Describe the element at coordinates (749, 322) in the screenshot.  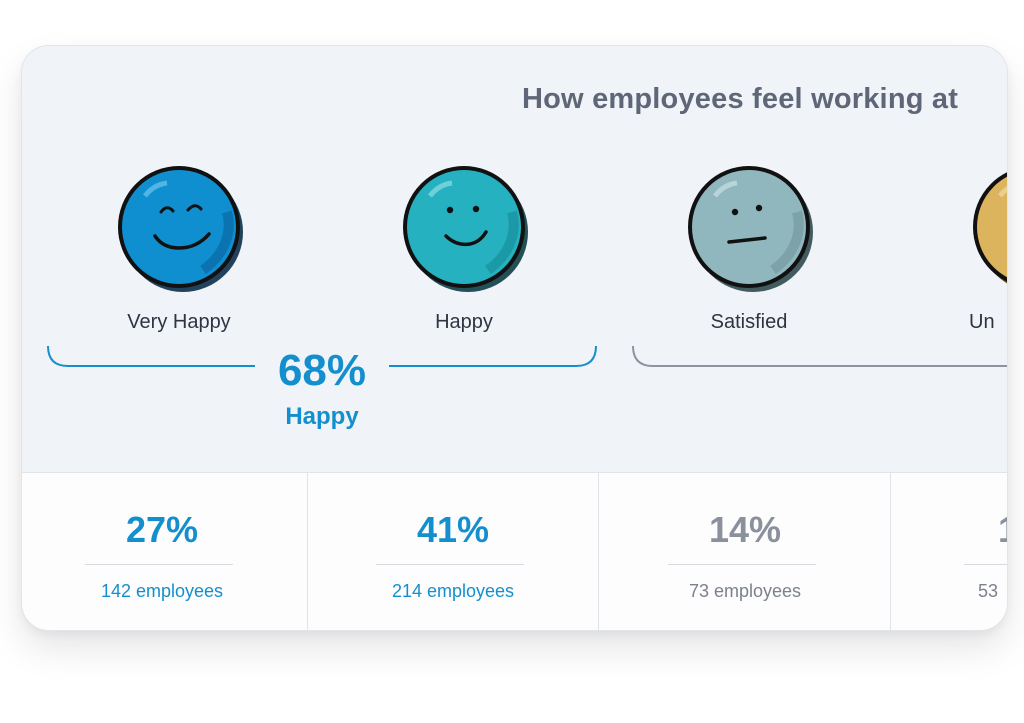
I see `mood-label-satisfied: Satisfied` at that location.